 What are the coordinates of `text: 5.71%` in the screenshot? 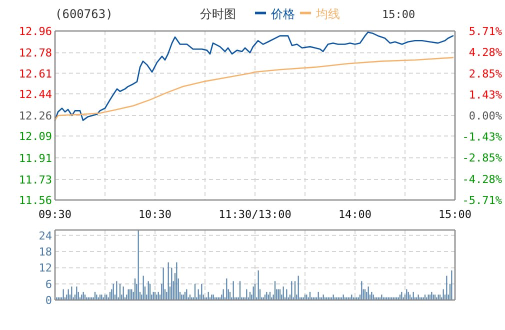 It's located at (485, 31).